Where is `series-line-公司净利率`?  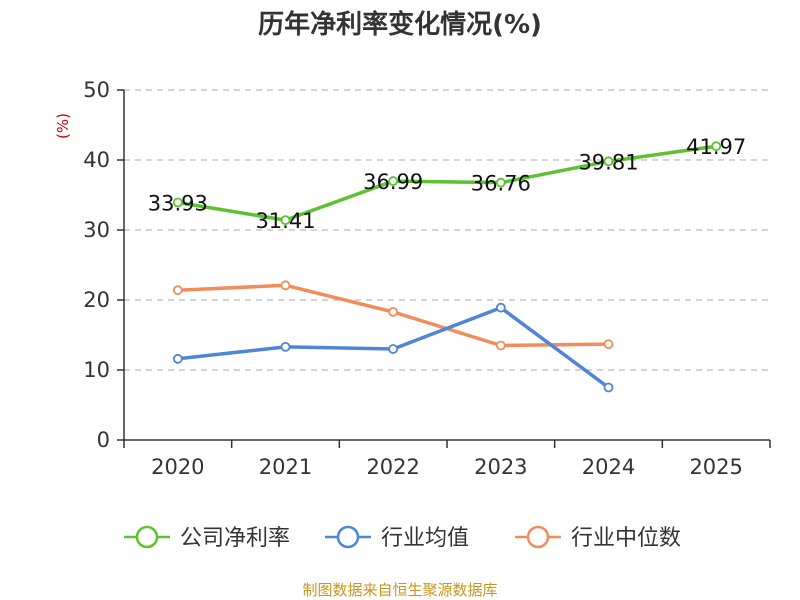 series-line-公司净利率 is located at coordinates (447, 183).